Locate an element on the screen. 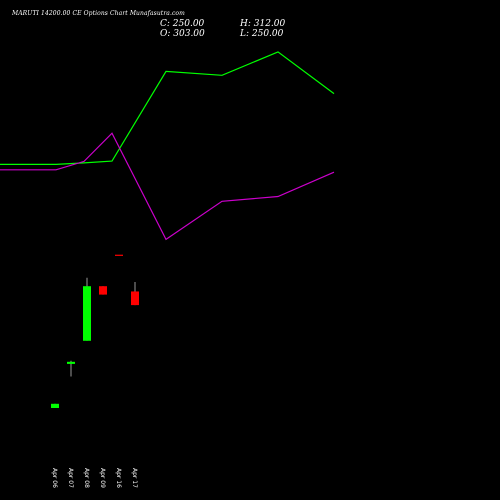 The height and width of the screenshot is (500, 500). x-tick-label: Apr 09 is located at coordinates (102, 478).